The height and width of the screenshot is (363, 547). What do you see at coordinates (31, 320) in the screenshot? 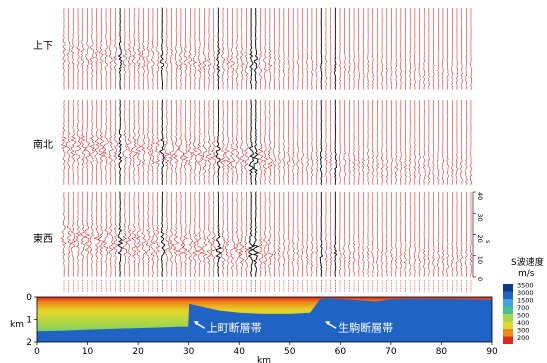
I see `vm-y-axis: 0 1 2` at bounding box center [31, 320].